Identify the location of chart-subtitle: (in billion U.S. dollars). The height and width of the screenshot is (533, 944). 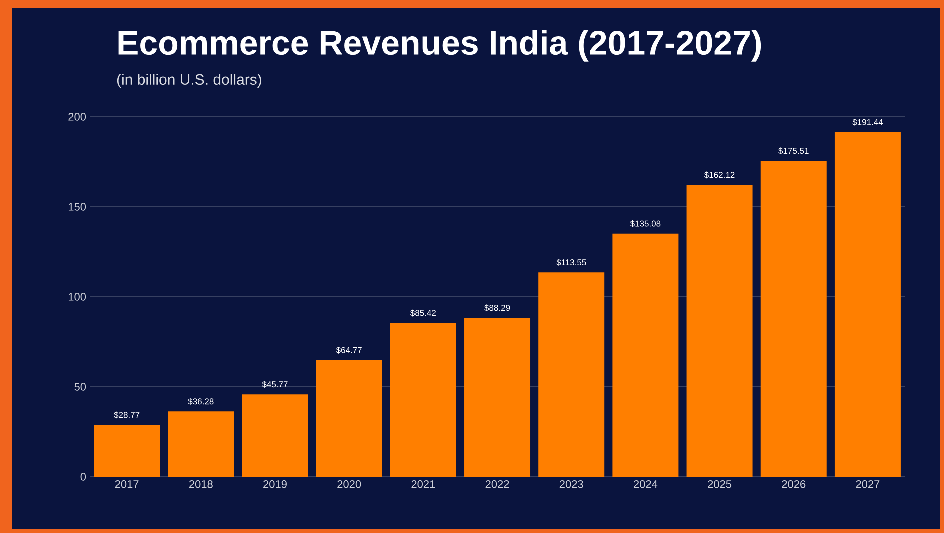
(189, 81).